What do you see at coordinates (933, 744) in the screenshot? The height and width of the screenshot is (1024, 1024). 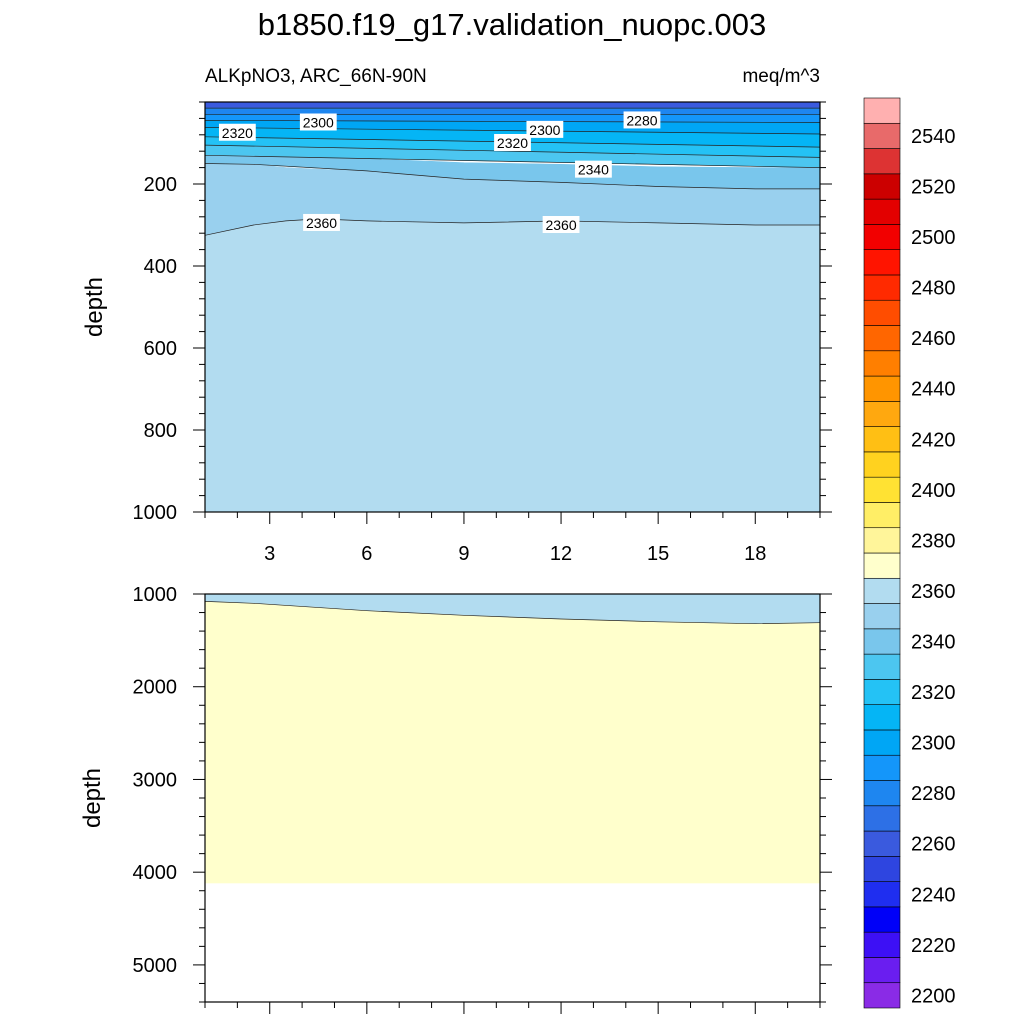 I see `colorbar-label: 2300` at bounding box center [933, 744].